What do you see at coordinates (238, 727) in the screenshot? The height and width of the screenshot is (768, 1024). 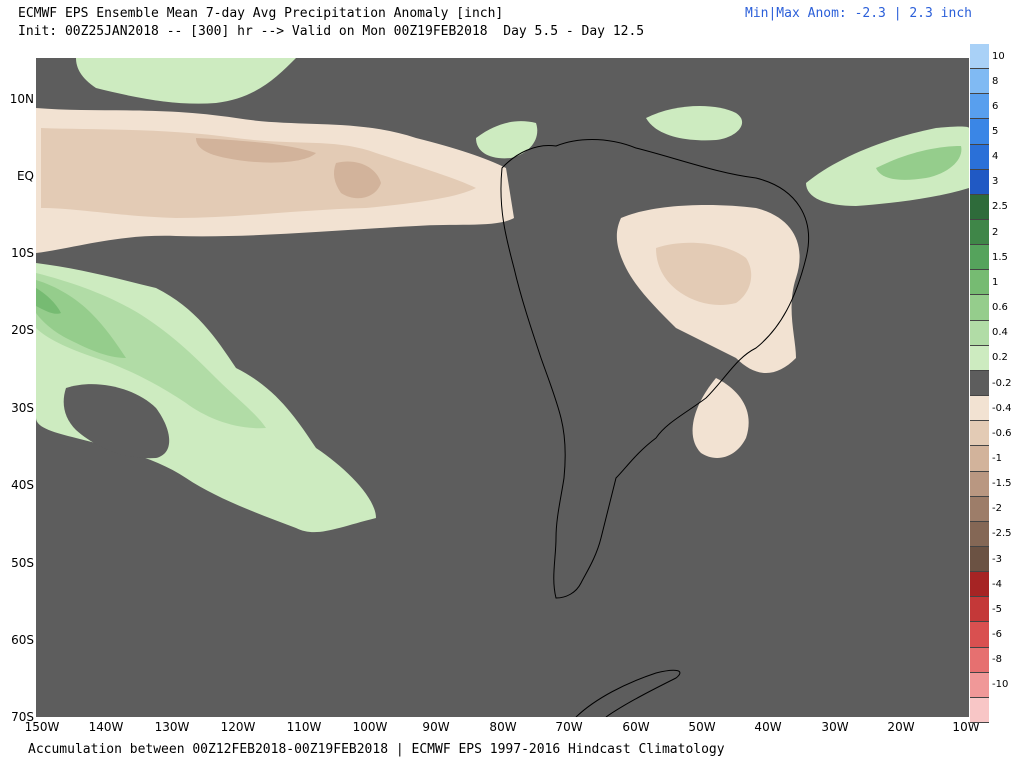 I see `lon-label-120w: 120W` at bounding box center [238, 727].